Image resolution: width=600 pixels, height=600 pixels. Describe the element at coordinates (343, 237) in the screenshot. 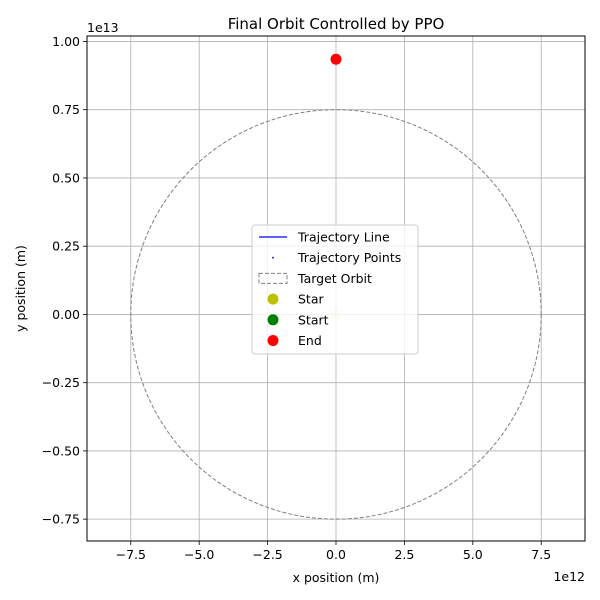

I see `legend-label: Trajectory Line` at that location.